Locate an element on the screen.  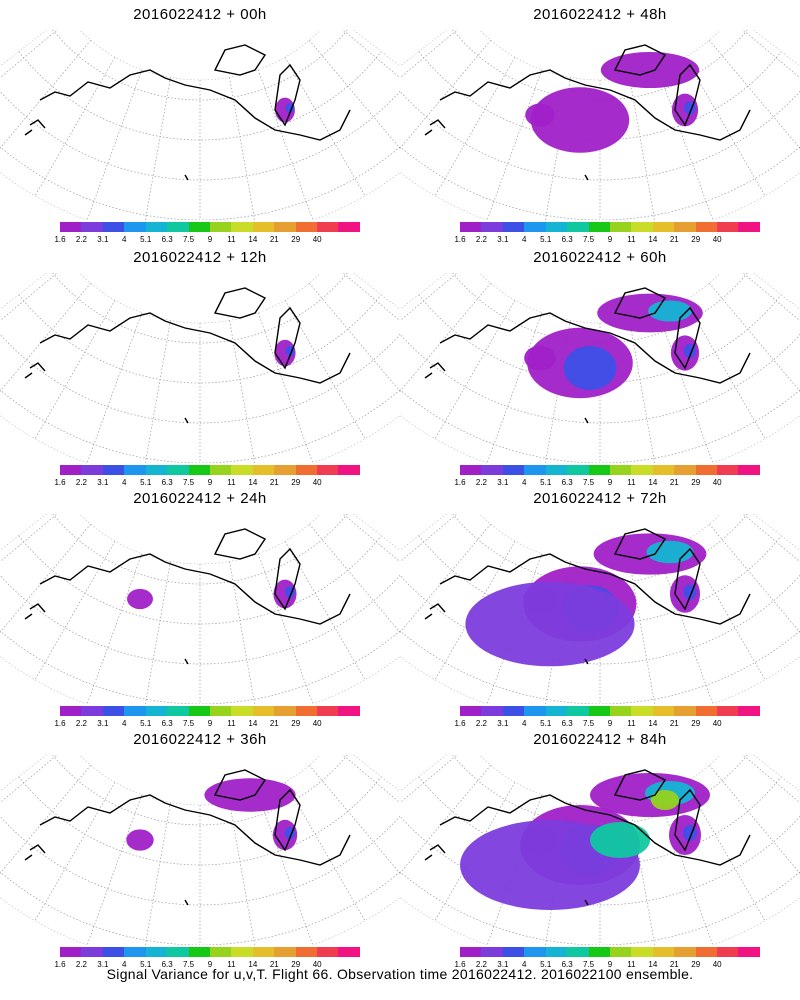
colorbar-labels: 1.6 2.2 3.1 4 5.1 6.3 7.5 9 11 14 21 29 40 is located at coordinates (207, 965).